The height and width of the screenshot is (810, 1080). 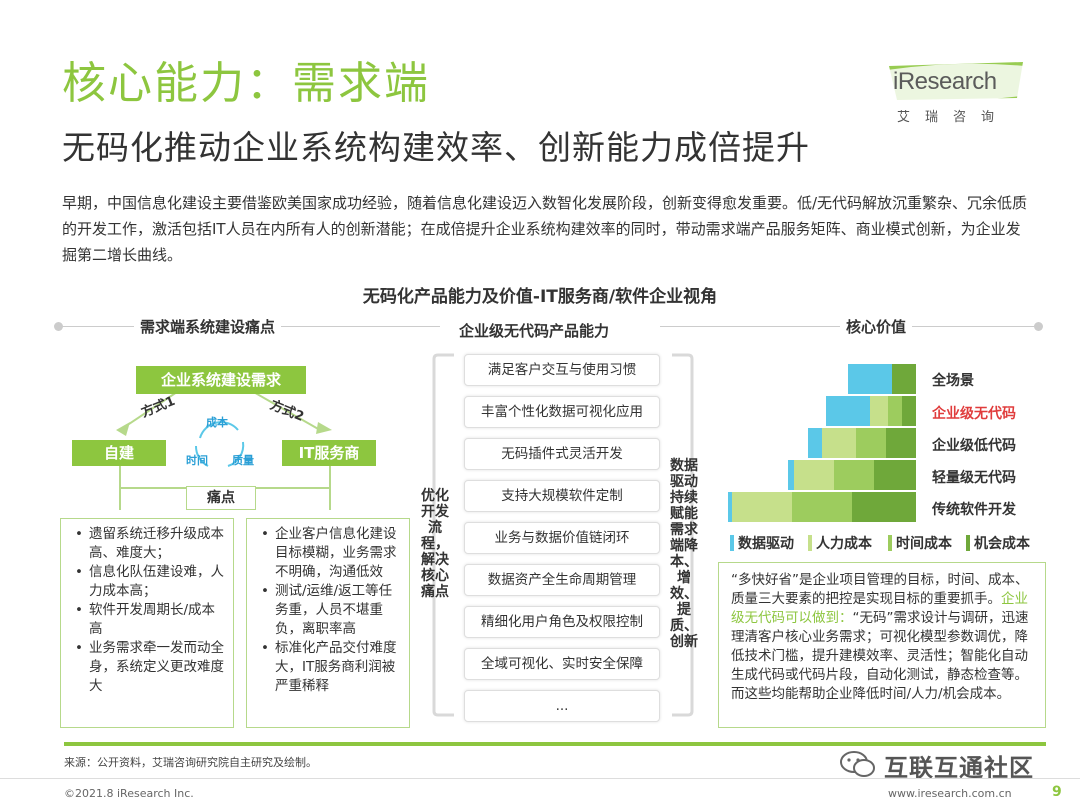 What do you see at coordinates (959, 768) in the screenshot?
I see `watermark-text: 互联互通社区` at bounding box center [959, 768].